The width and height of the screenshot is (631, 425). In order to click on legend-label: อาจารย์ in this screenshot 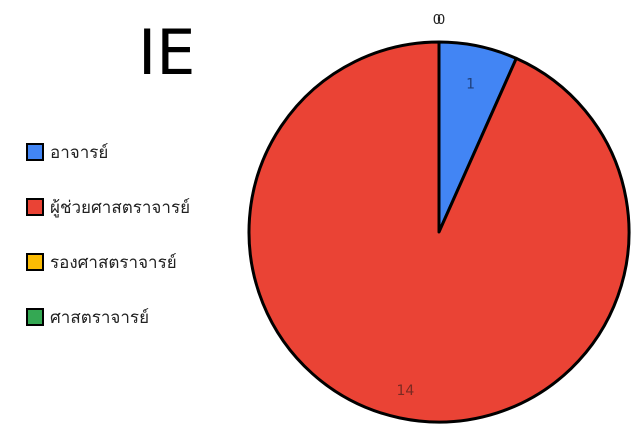, I will do `click(79, 152)`.